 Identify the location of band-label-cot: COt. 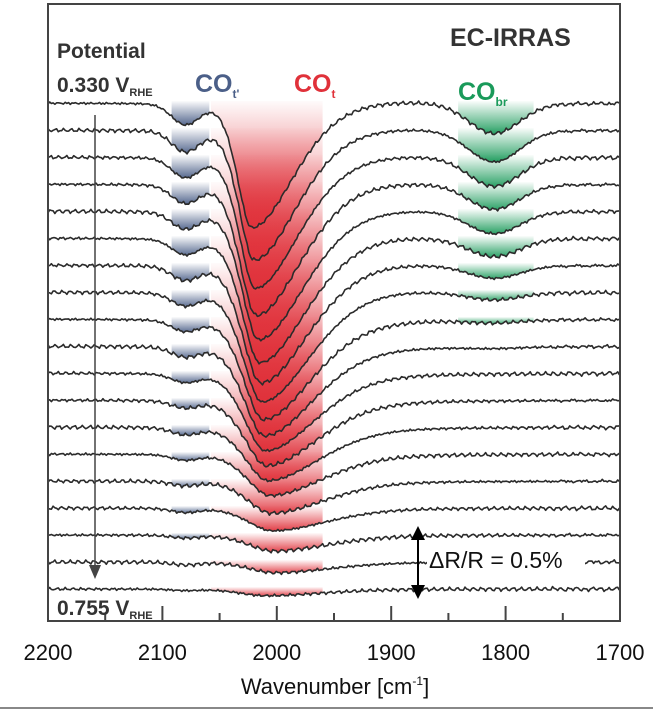
(315, 85).